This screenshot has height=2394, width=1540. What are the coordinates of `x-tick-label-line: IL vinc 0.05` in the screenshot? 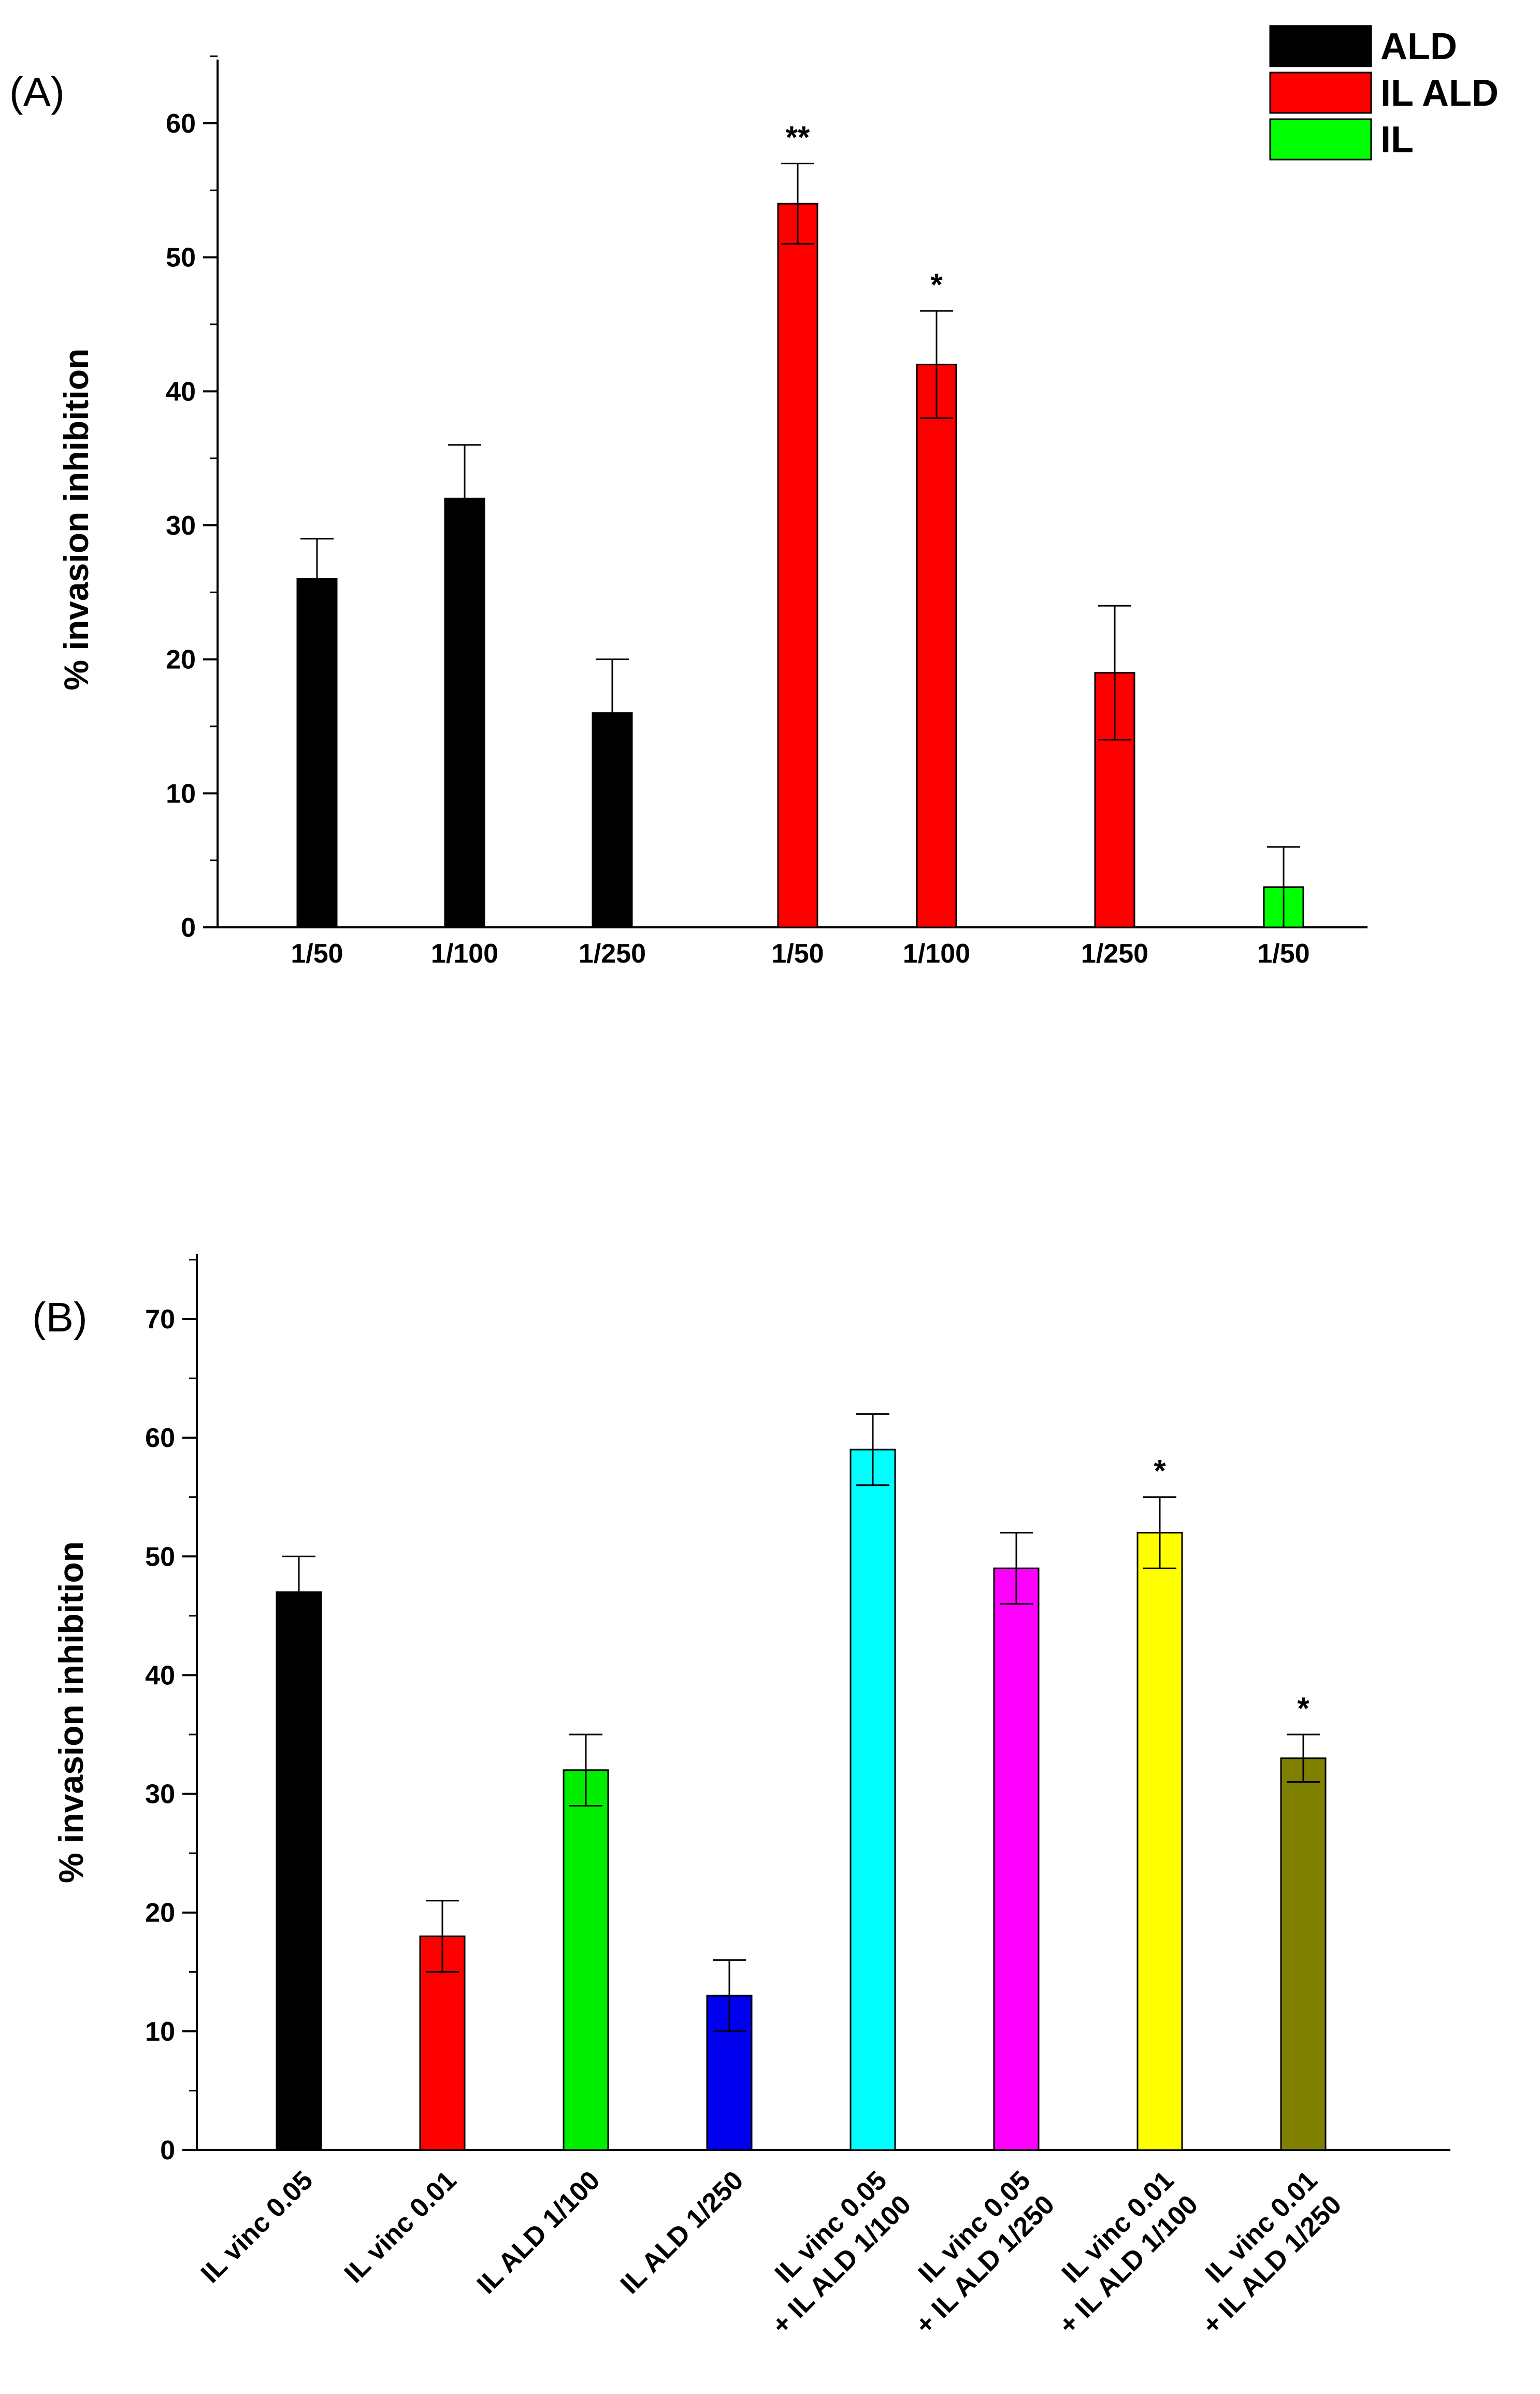 It's located at (257, 2227).